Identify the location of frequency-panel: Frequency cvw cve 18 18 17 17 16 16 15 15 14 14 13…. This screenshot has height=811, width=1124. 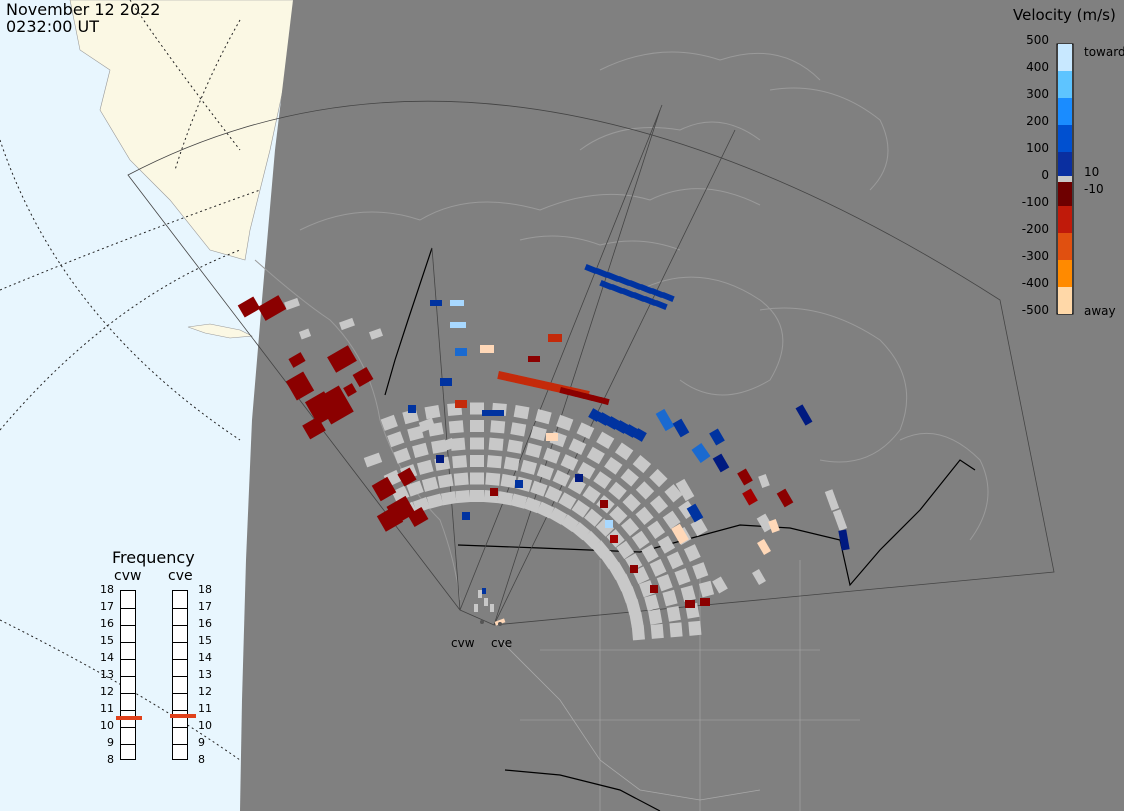
(158, 663).